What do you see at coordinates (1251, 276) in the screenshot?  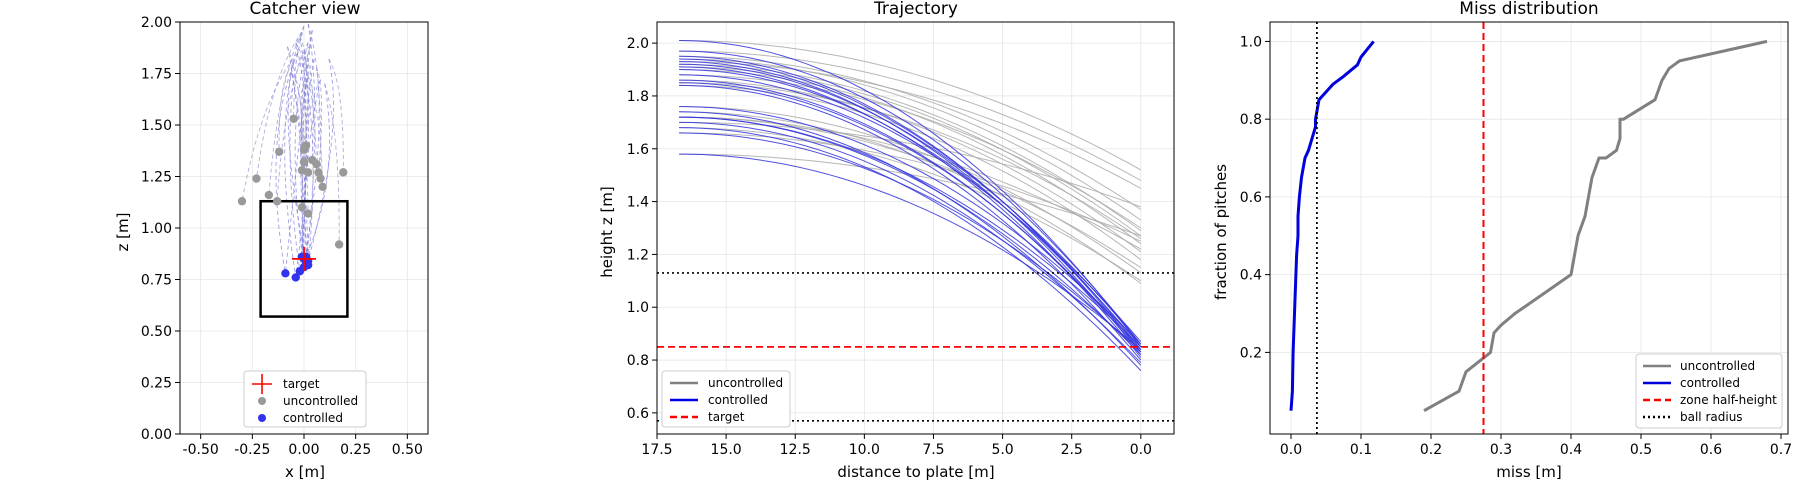 I see `miss-distribution-ytick-label: 0.4` at bounding box center [1251, 276].